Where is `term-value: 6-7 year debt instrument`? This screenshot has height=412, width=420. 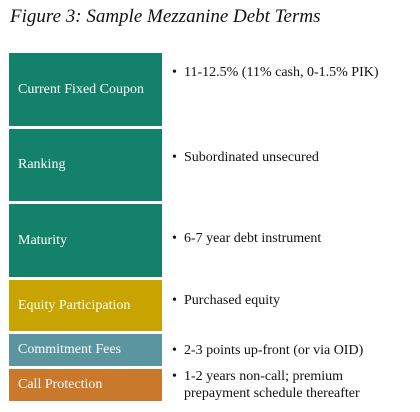 term-value: 6-7 year debt instrument is located at coordinates (253, 238).